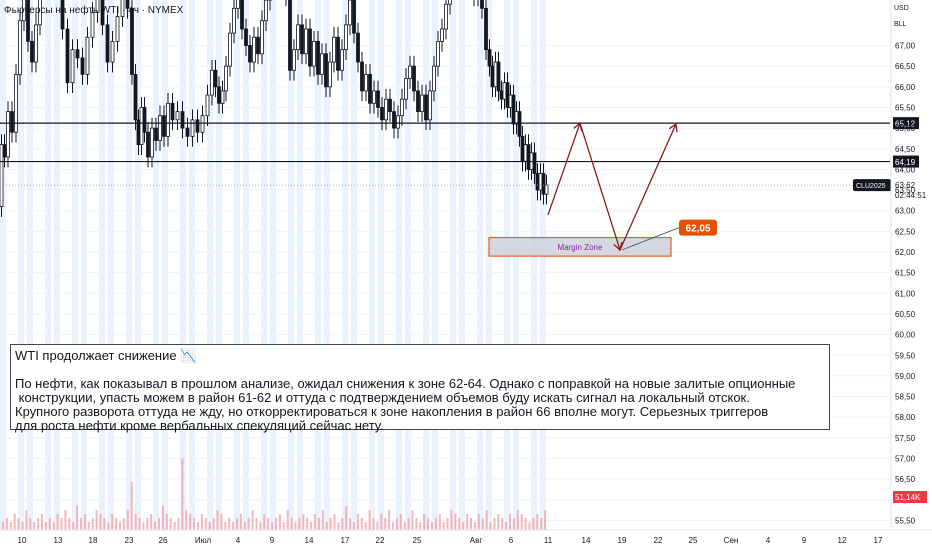 Image resolution: width=932 pixels, height=550 pixels. I want to click on unit-label: BLL, so click(900, 24).